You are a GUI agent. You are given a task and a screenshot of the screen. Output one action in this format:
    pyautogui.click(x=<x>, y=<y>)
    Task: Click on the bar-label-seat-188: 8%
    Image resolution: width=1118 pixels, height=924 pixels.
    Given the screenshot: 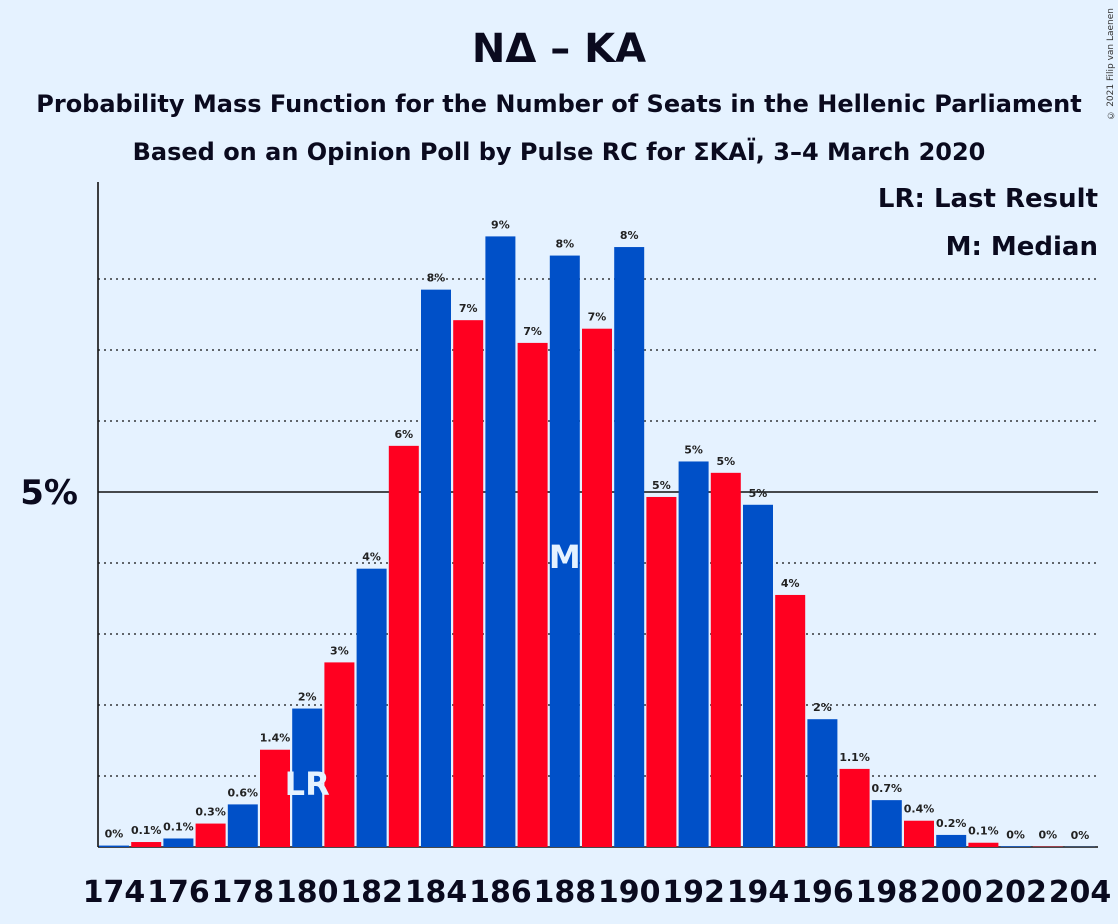 What is the action you would take?
    pyautogui.click(x=564, y=244)
    